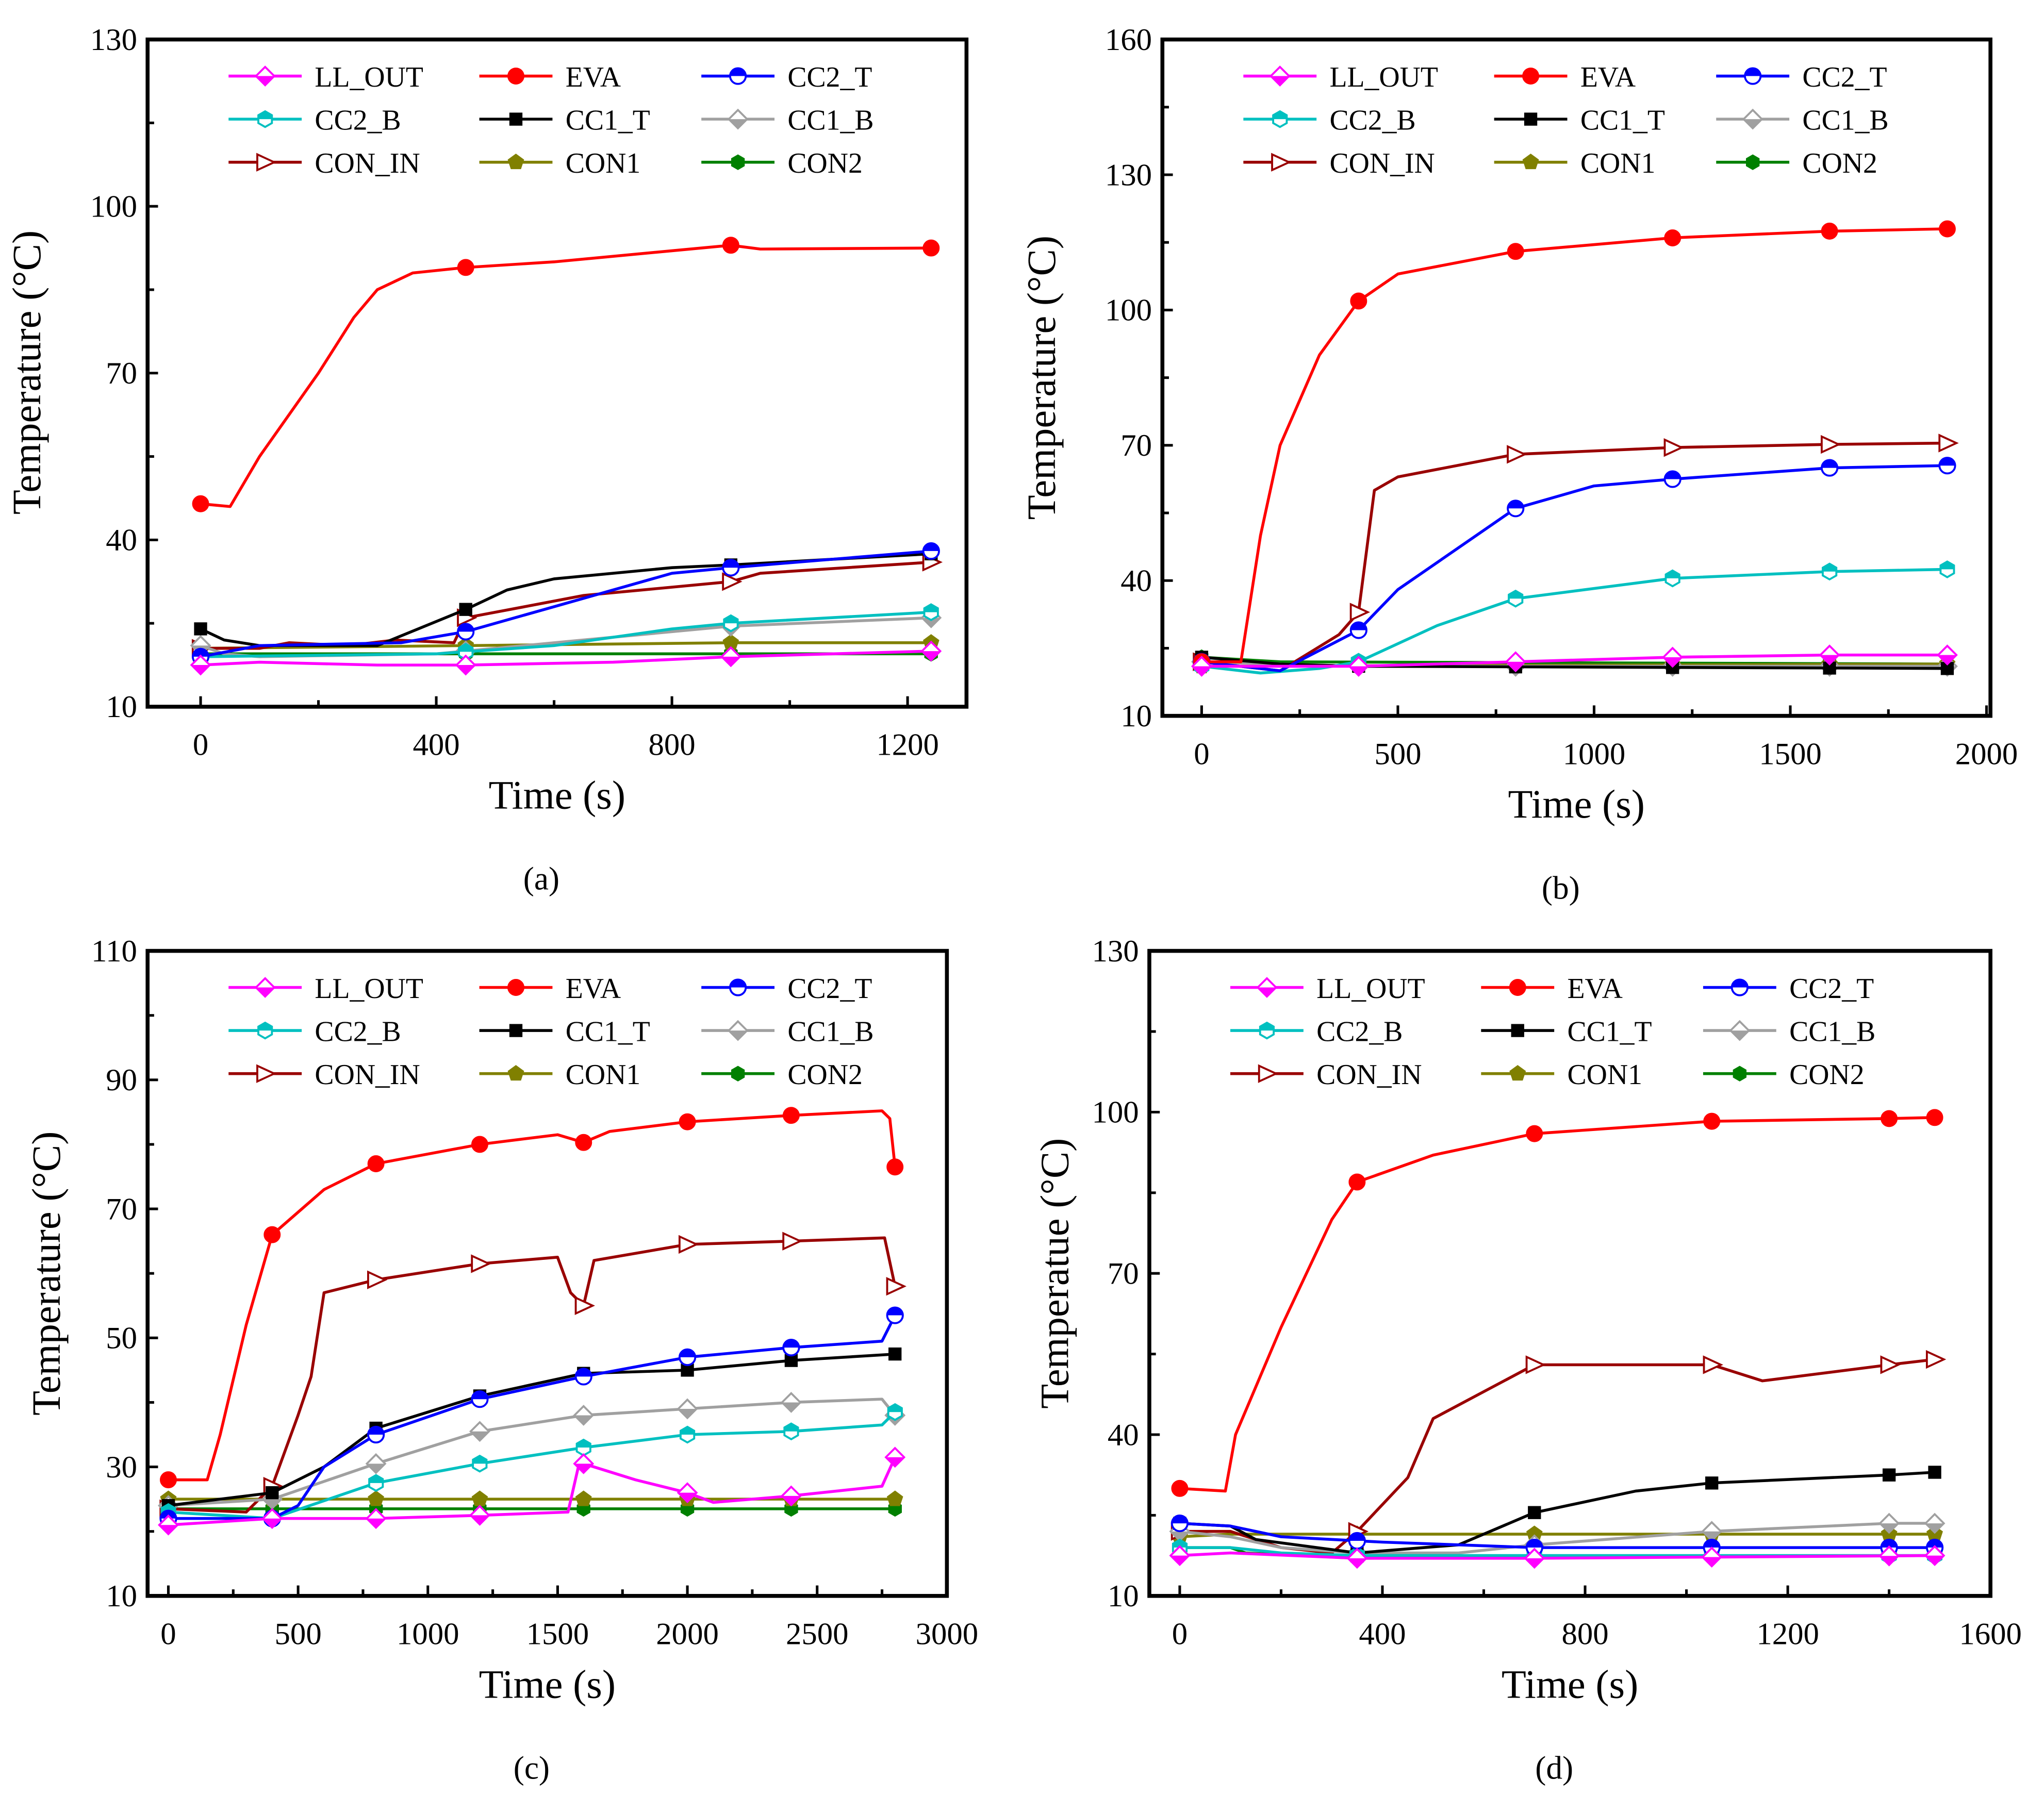 This screenshot has height=1796, width=2044. What do you see at coordinates (593, 989) in the screenshot?
I see `legend-label: EVA` at bounding box center [593, 989].